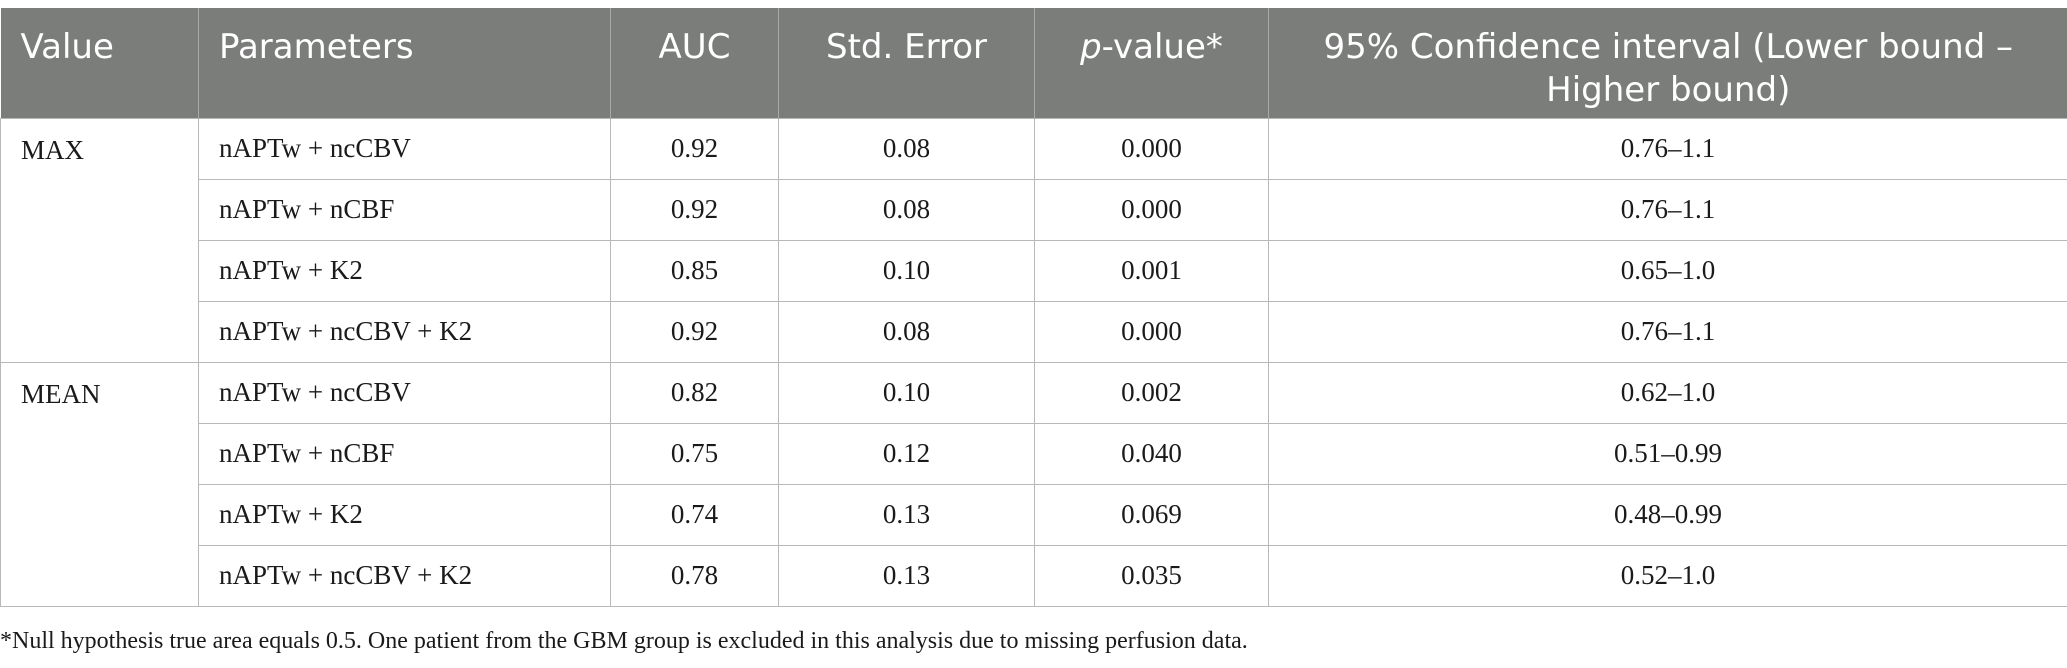 This screenshot has width=2067, height=668. Describe the element at coordinates (1162, 47) in the screenshot. I see `header-p-value-rest: -value*` at that location.